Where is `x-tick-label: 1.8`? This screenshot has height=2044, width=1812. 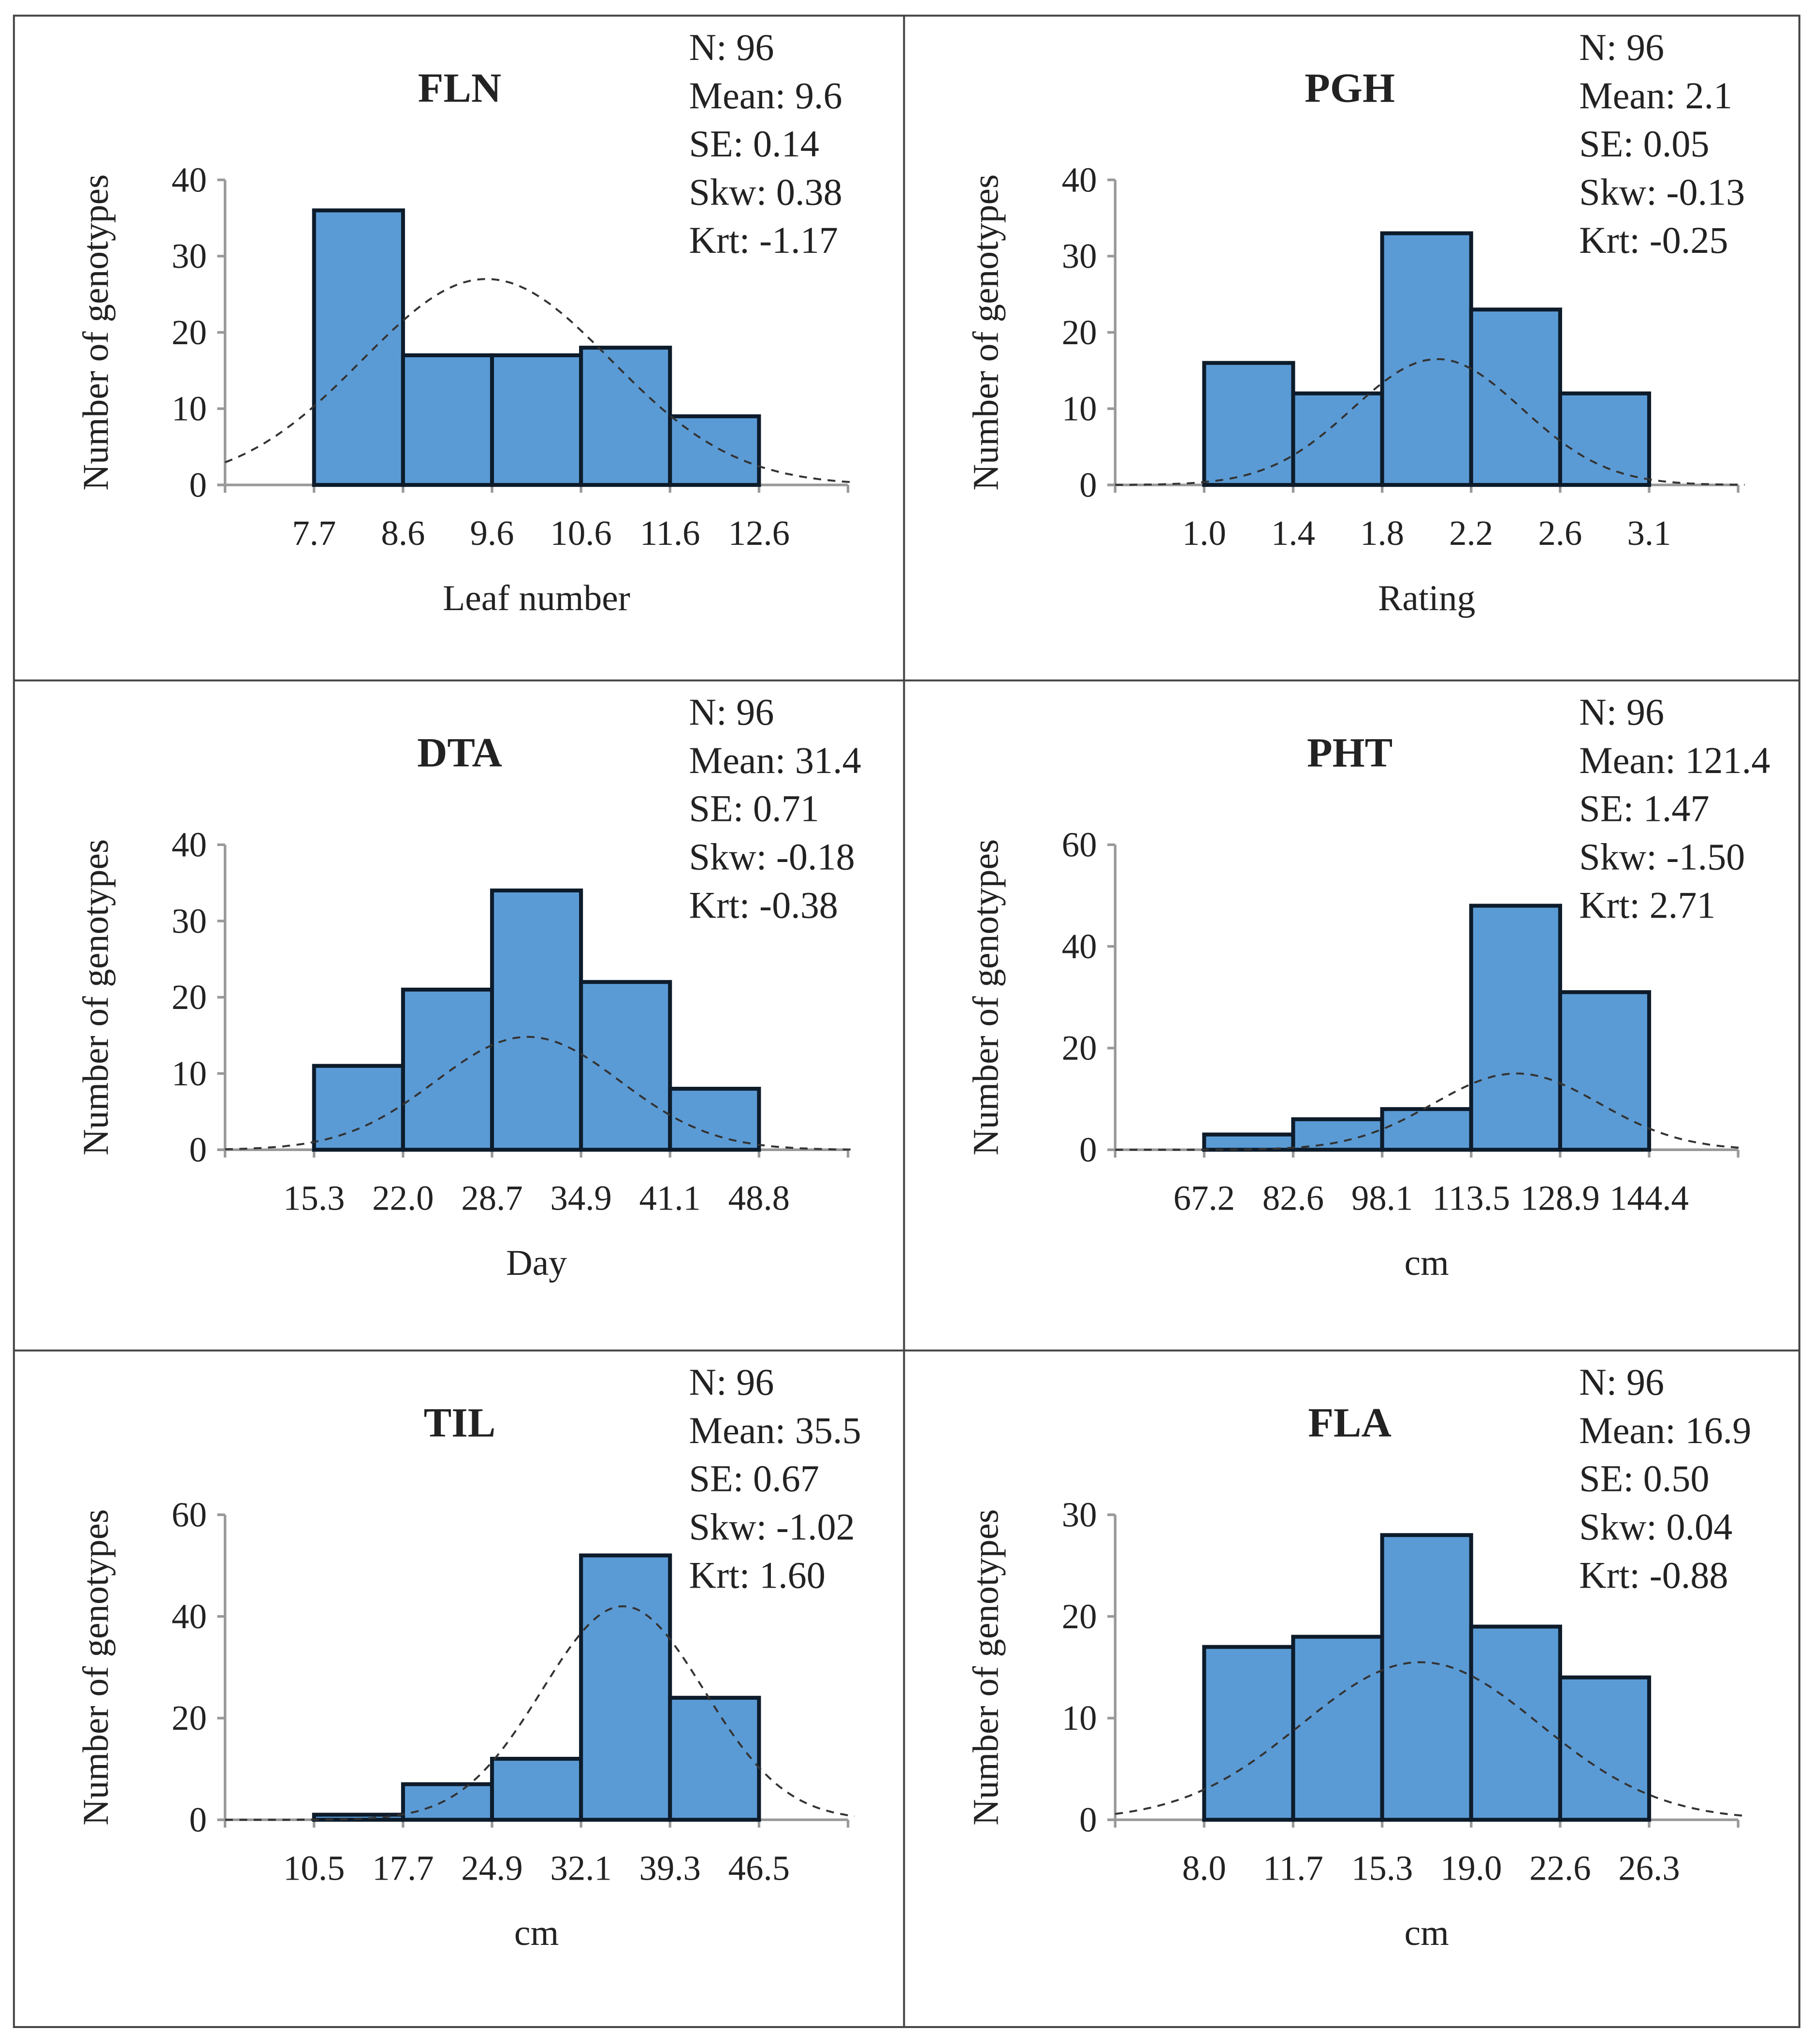
x-tick-label: 1.8 is located at coordinates (1382, 533).